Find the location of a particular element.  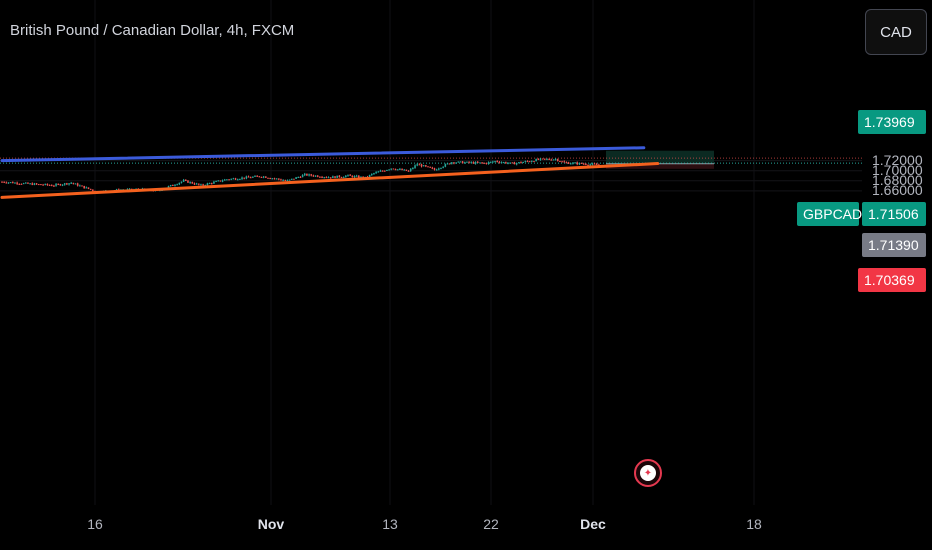

candles is located at coordinates (300, 176).